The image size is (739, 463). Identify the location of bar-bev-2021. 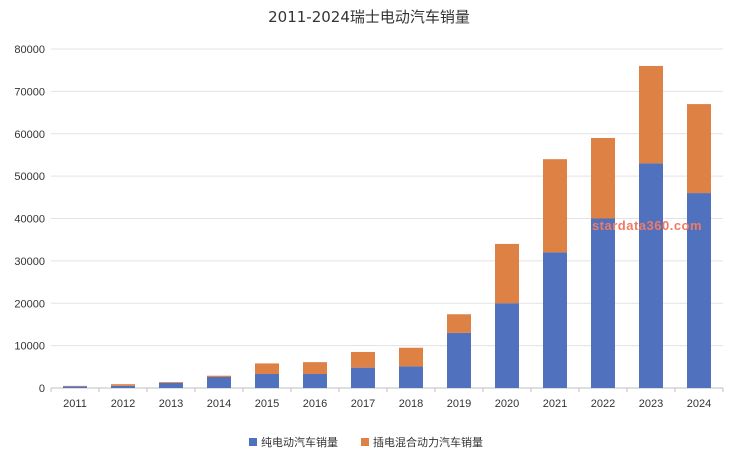
(555, 320).